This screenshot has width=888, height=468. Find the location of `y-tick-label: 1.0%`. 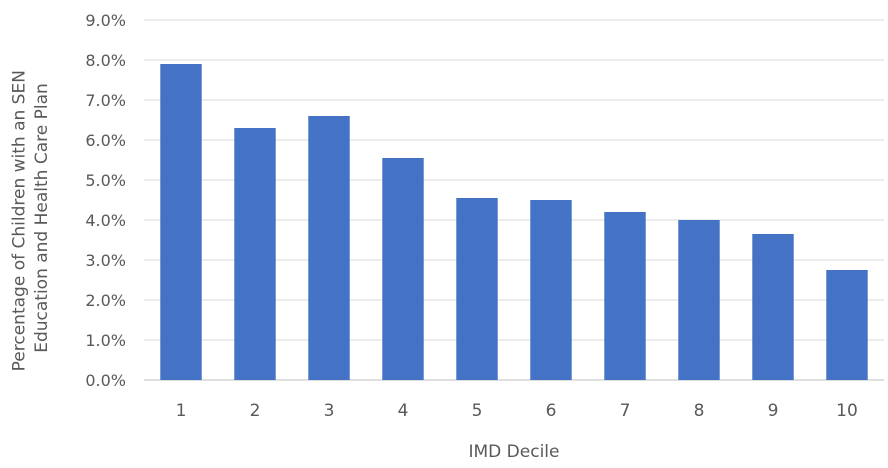

y-tick-label: 1.0% is located at coordinates (105, 340).